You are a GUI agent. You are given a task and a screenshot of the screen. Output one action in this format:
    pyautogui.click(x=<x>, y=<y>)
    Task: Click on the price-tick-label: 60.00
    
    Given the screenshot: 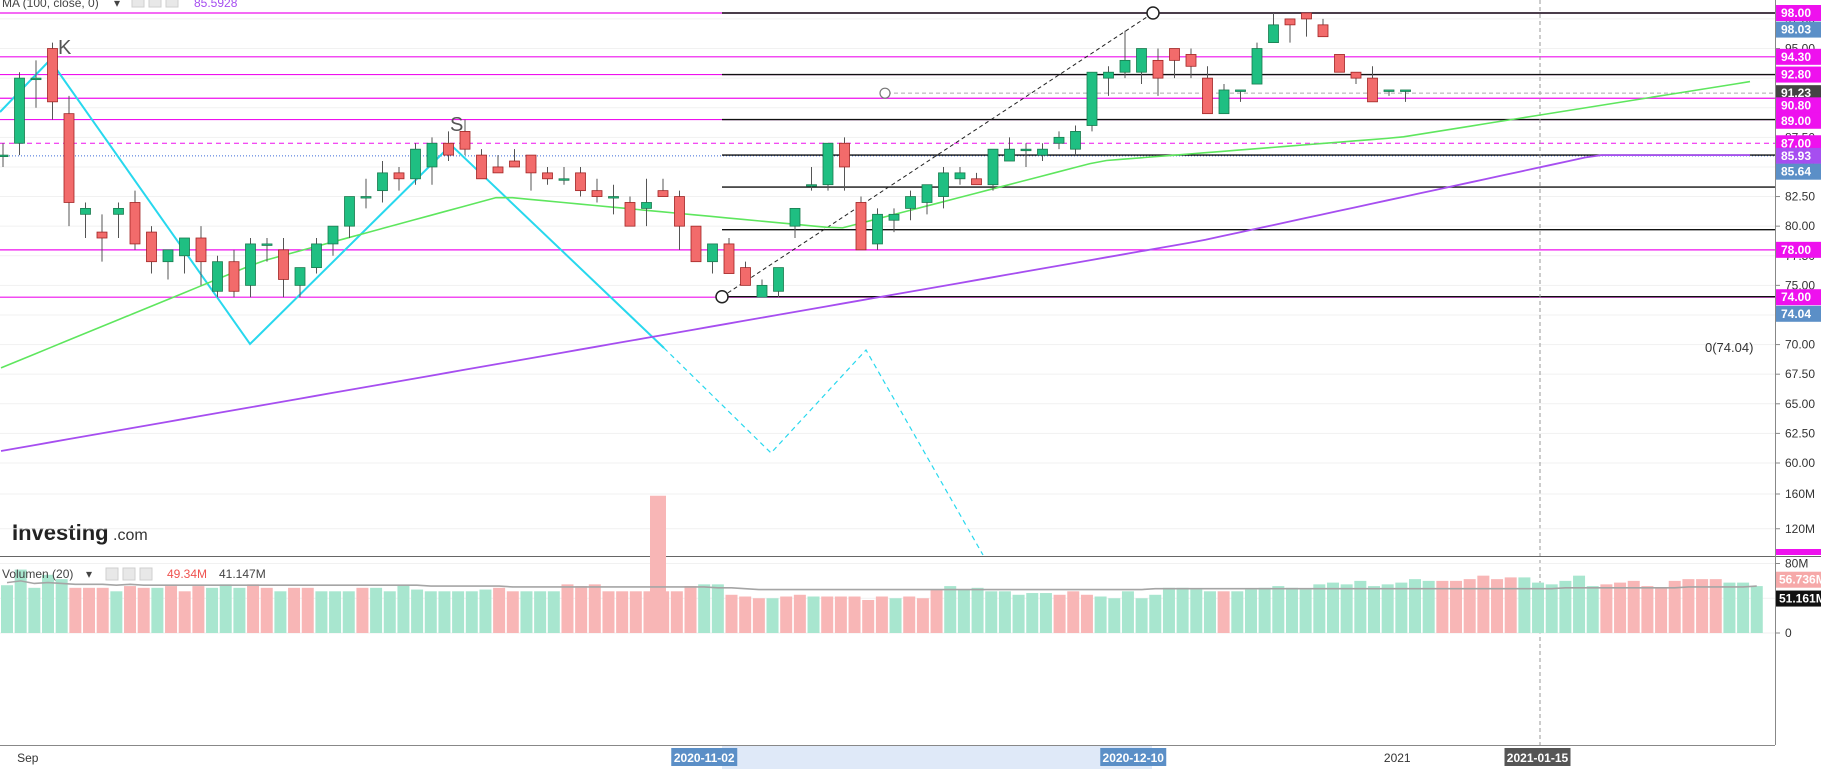 What is the action you would take?
    pyautogui.click(x=1800, y=463)
    